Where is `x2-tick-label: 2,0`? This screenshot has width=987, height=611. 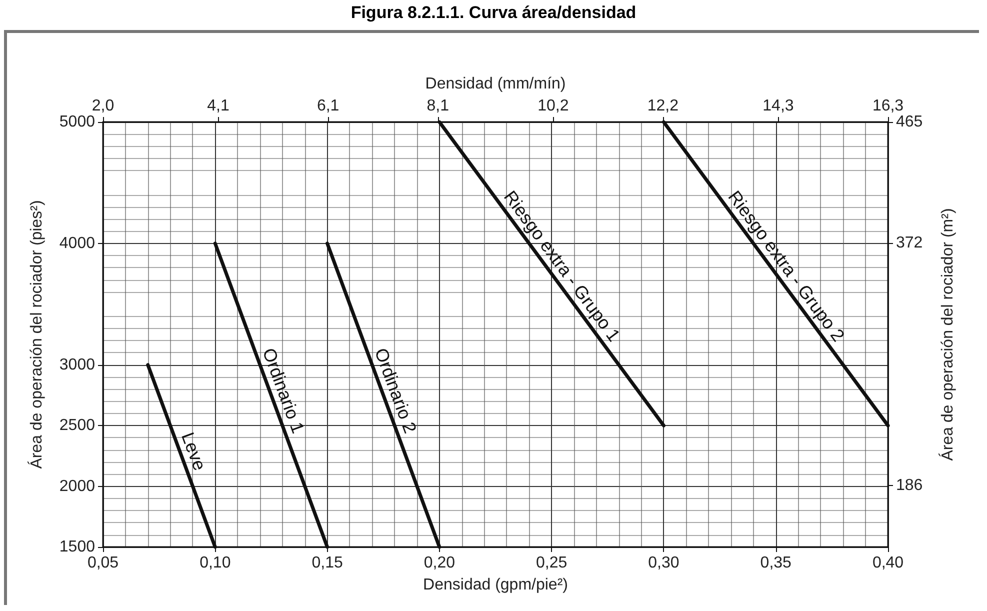 x2-tick-label: 2,0 is located at coordinates (103, 106).